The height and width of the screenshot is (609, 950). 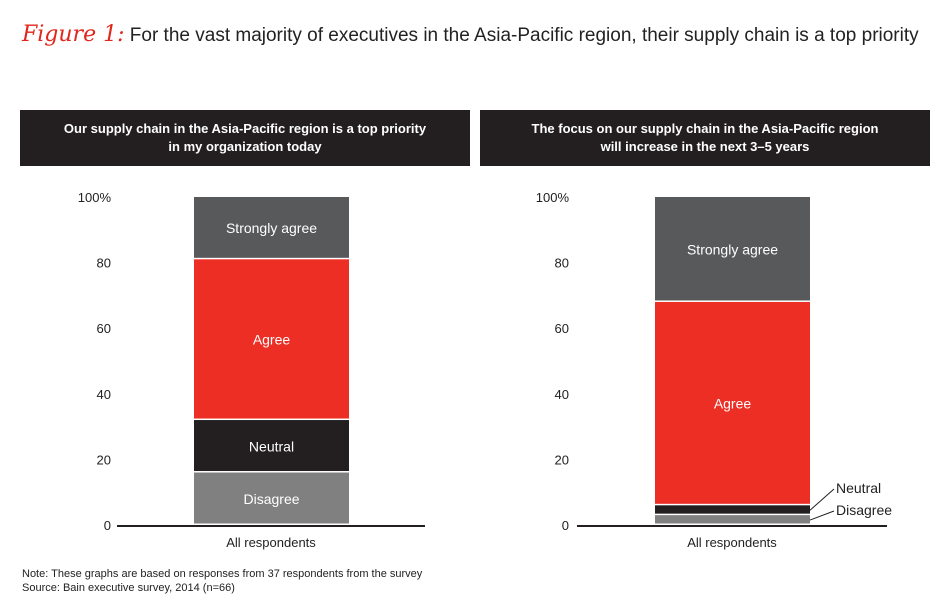 I want to click on right-y-tick-label: 60, so click(x=562, y=328).